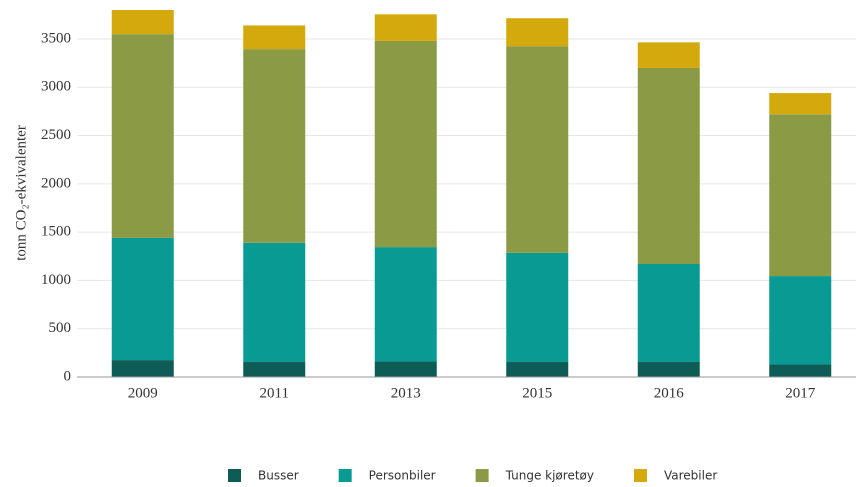 Image resolution: width=858 pixels, height=487 pixels. What do you see at coordinates (690, 476) in the screenshot?
I see `legend-label: Varebiler` at bounding box center [690, 476].